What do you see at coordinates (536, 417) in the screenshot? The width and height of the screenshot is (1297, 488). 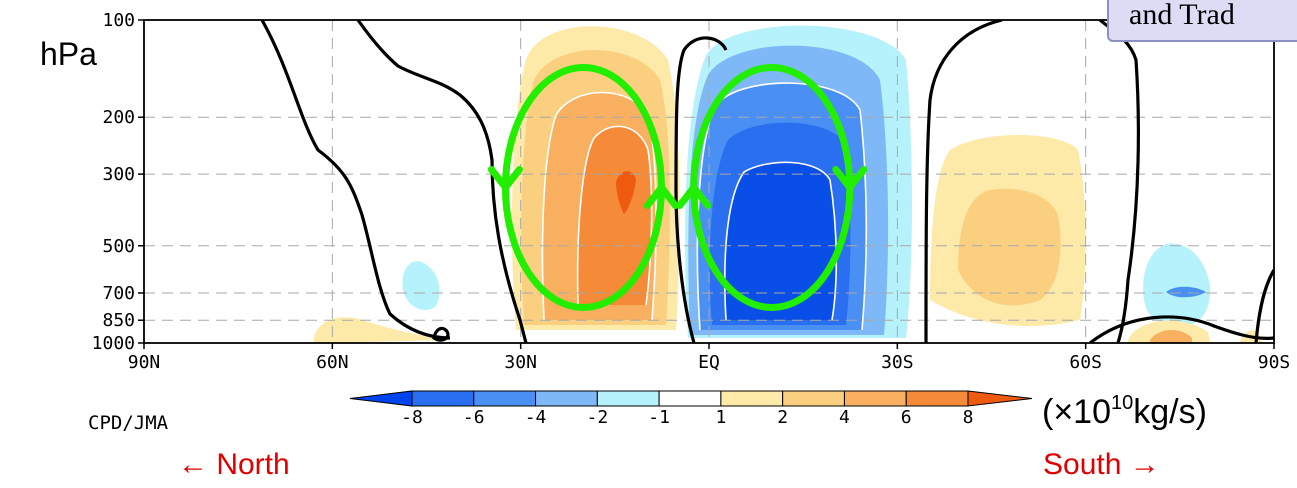 I see `colorbar-level-label: -4` at bounding box center [536, 417].